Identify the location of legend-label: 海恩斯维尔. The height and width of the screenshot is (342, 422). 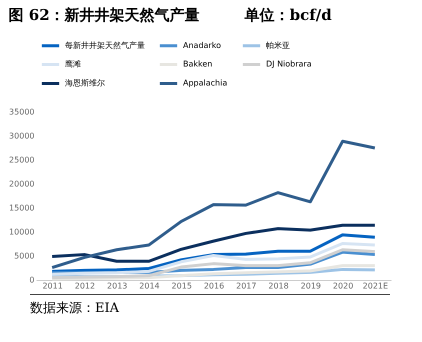
(85, 83).